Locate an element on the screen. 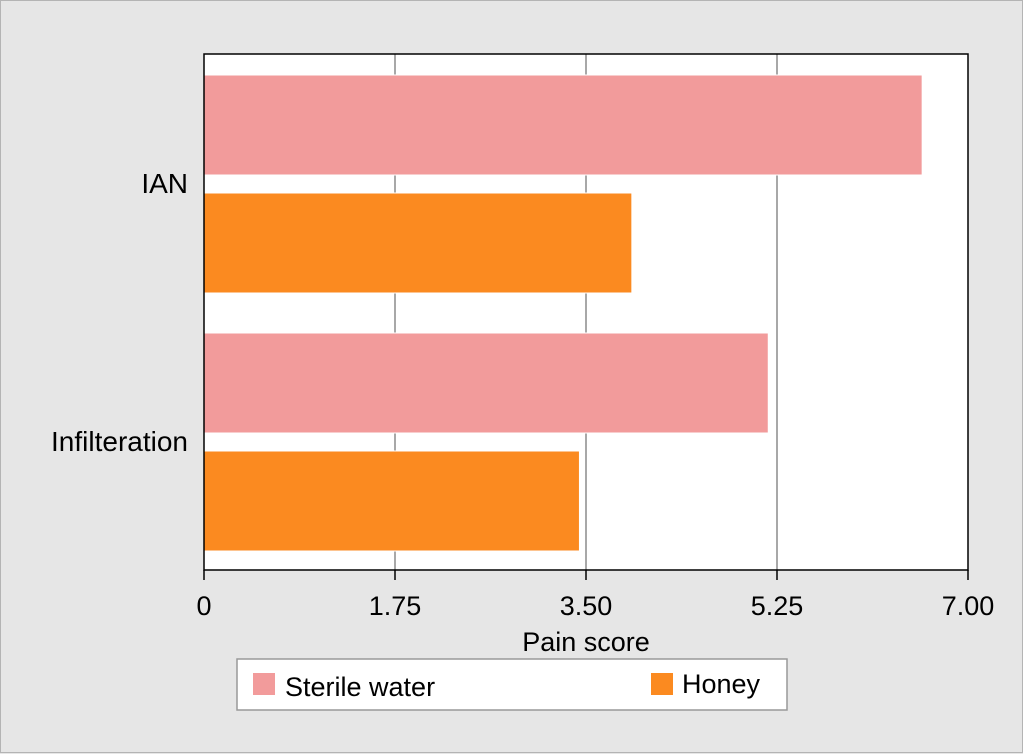 Image resolution: width=1023 pixels, height=754 pixels. x-tick-label: 3.50 is located at coordinates (586, 606).